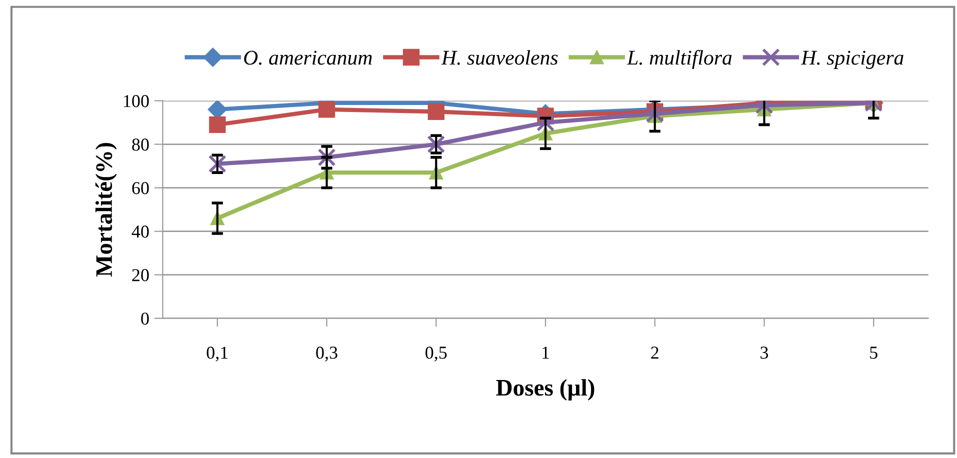 This screenshot has height=458, width=957. Describe the element at coordinates (140, 188) in the screenshot. I see `y-tick-label: 60` at that location.